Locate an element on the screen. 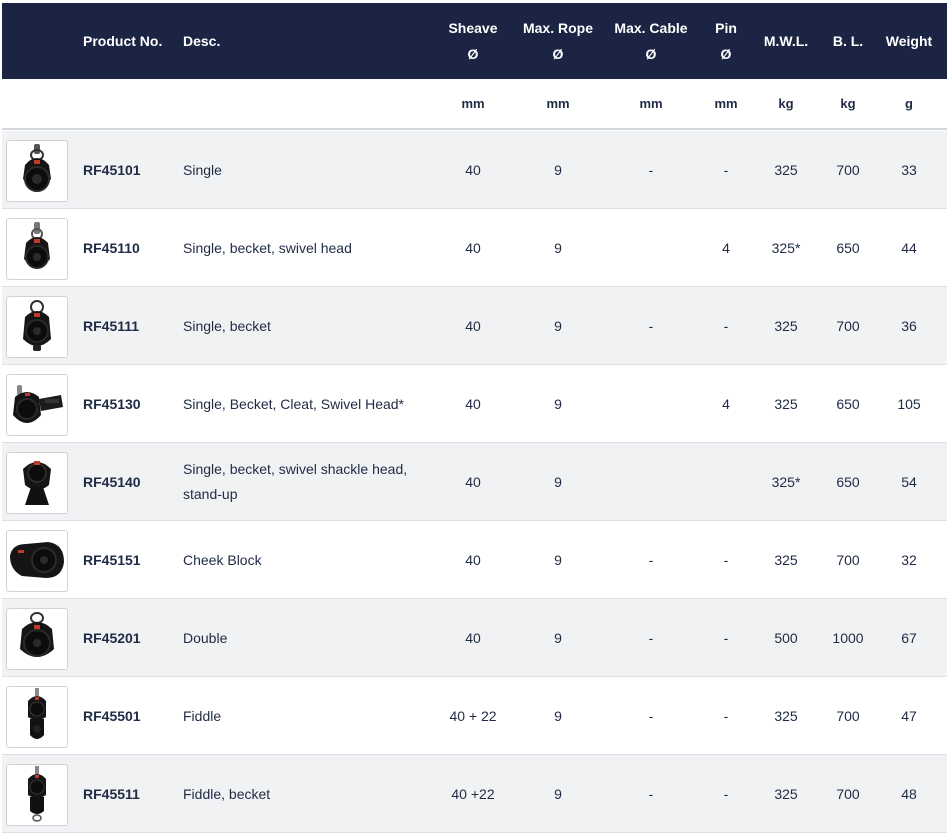  standup-block-icon is located at coordinates (37, 483).